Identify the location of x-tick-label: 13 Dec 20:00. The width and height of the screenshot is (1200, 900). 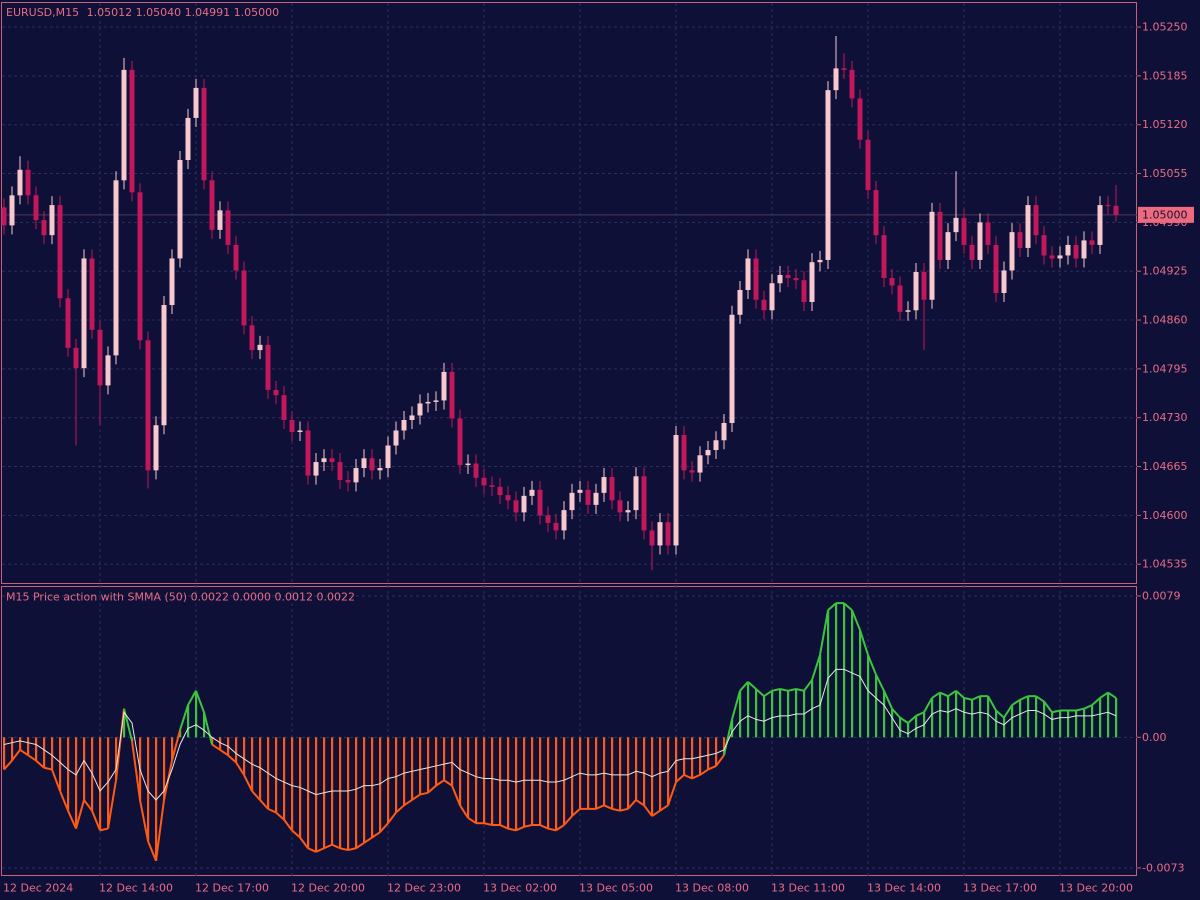
(1096, 888).